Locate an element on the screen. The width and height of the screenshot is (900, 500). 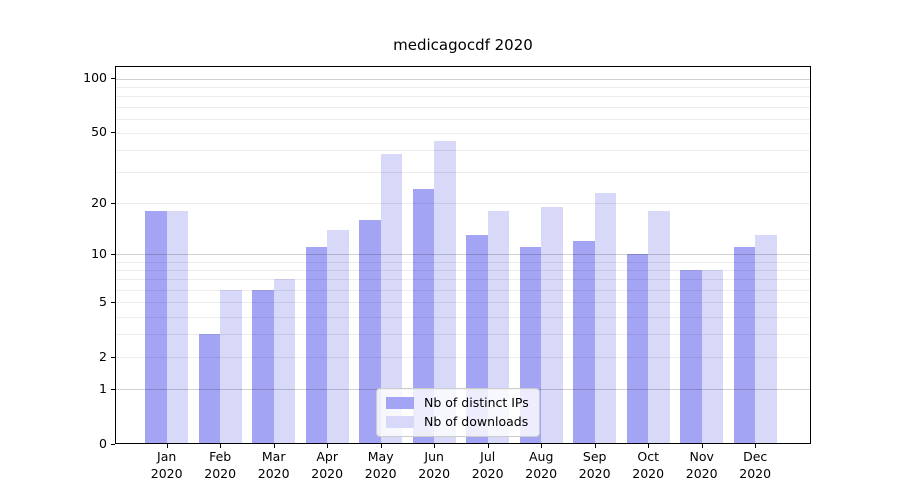
bar-downloads-sep is located at coordinates (605, 318).